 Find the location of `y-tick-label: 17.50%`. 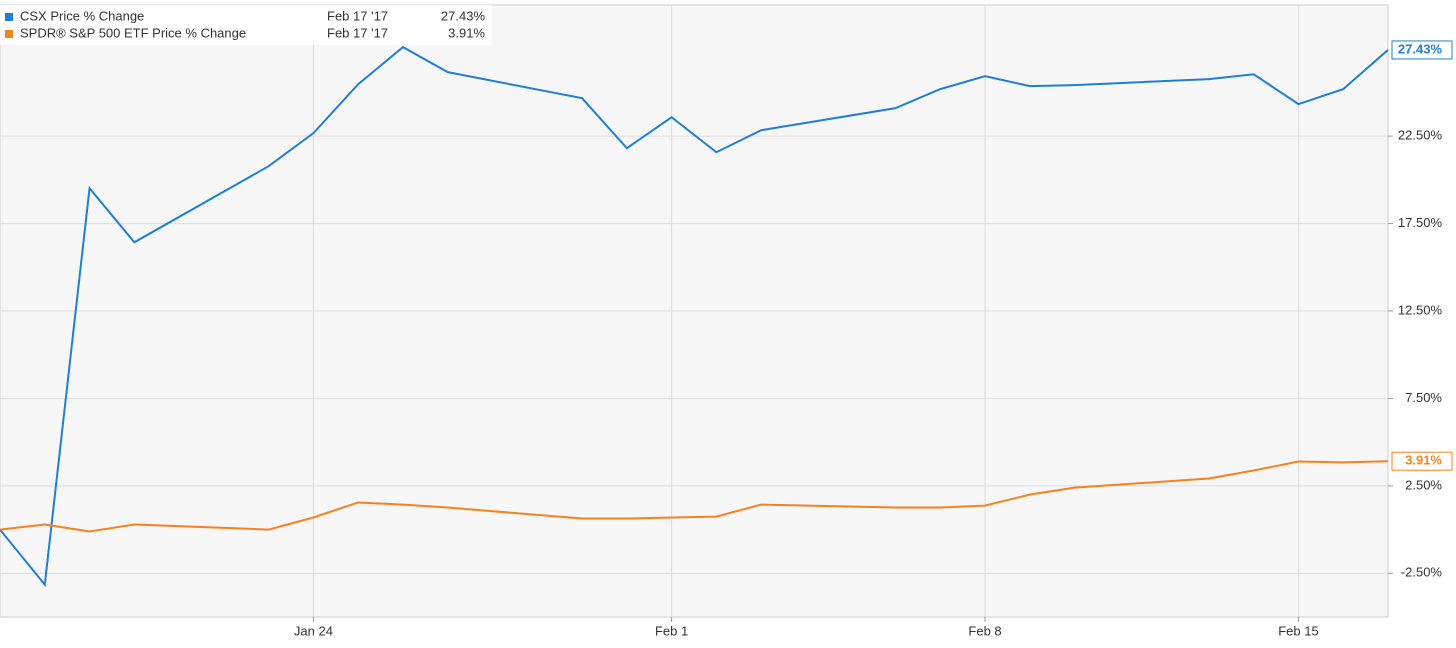

y-tick-label: 17.50% is located at coordinates (1420, 222).